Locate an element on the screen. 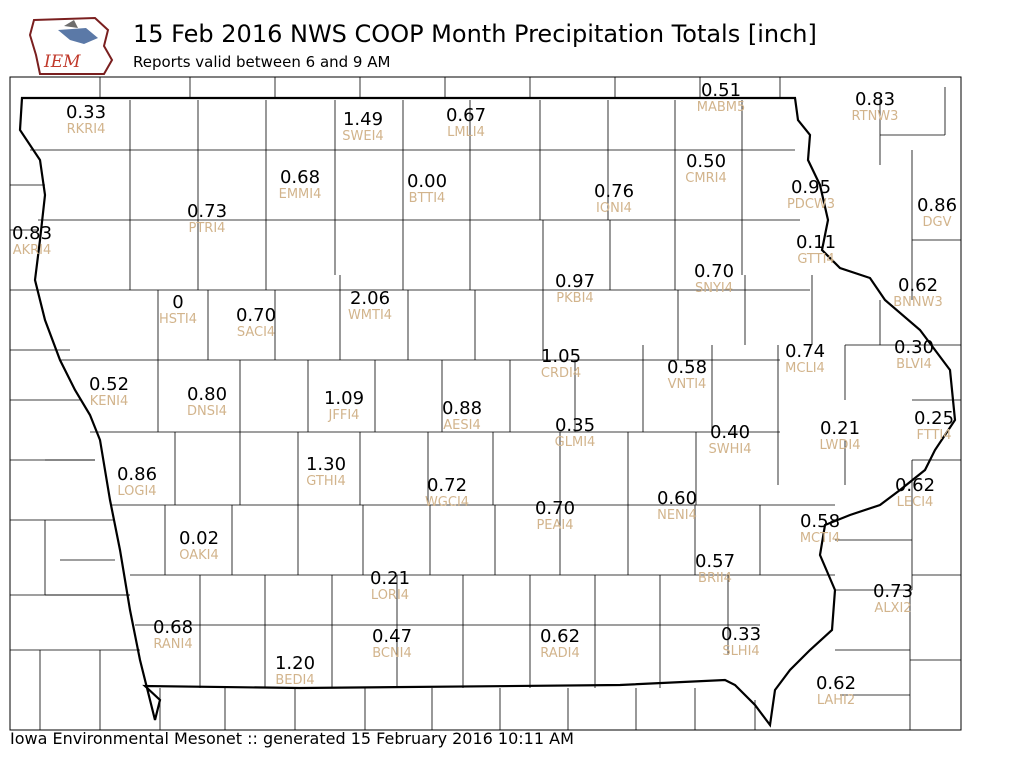  station-value: 0.74 is located at coordinates (805, 351).